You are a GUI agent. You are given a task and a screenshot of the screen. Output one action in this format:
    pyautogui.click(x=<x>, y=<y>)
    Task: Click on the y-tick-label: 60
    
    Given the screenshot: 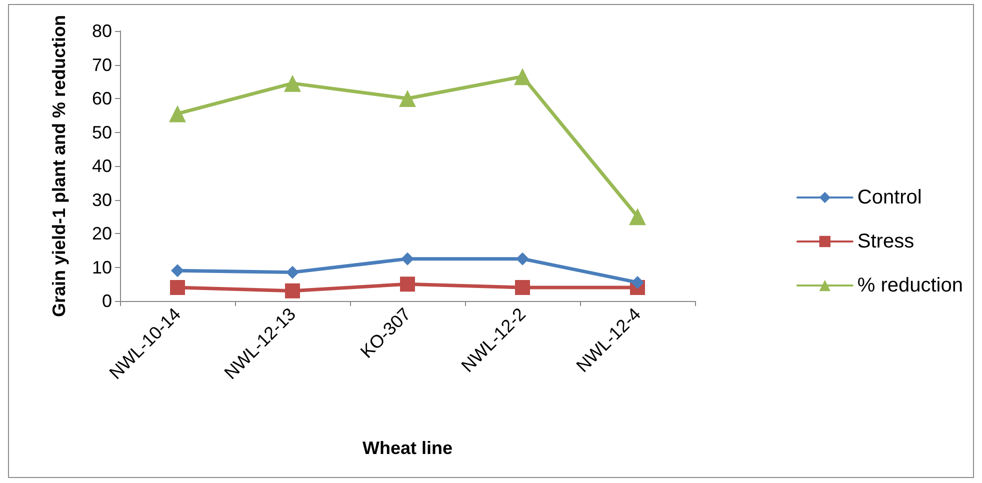 What is the action you would take?
    pyautogui.click(x=102, y=98)
    